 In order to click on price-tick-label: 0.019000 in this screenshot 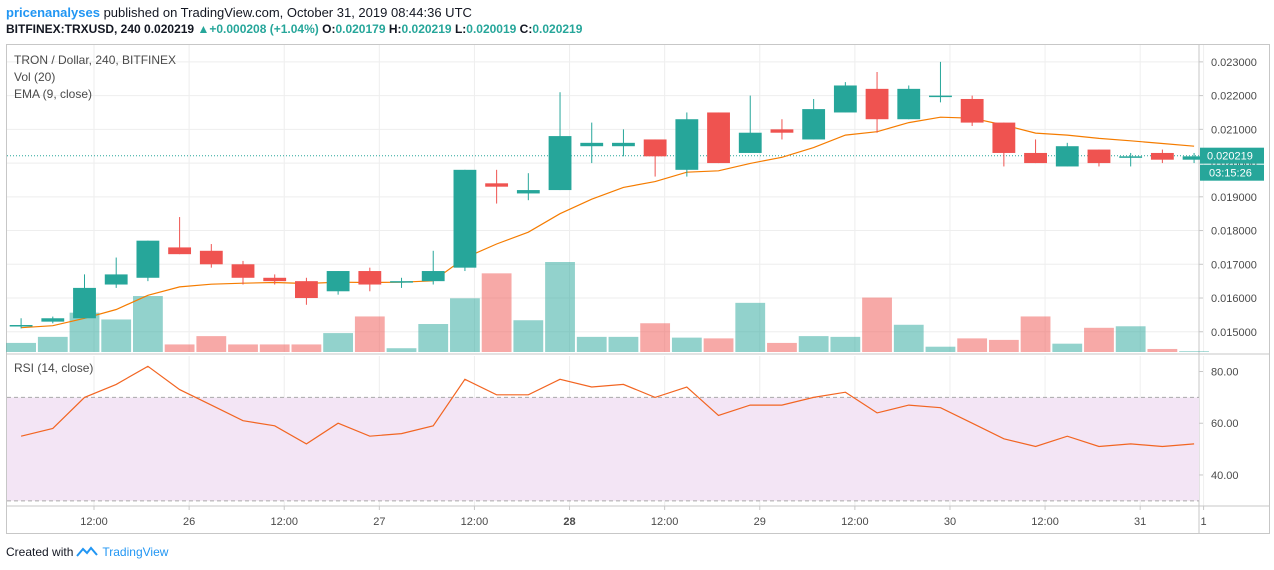, I will do `click(1234, 198)`.